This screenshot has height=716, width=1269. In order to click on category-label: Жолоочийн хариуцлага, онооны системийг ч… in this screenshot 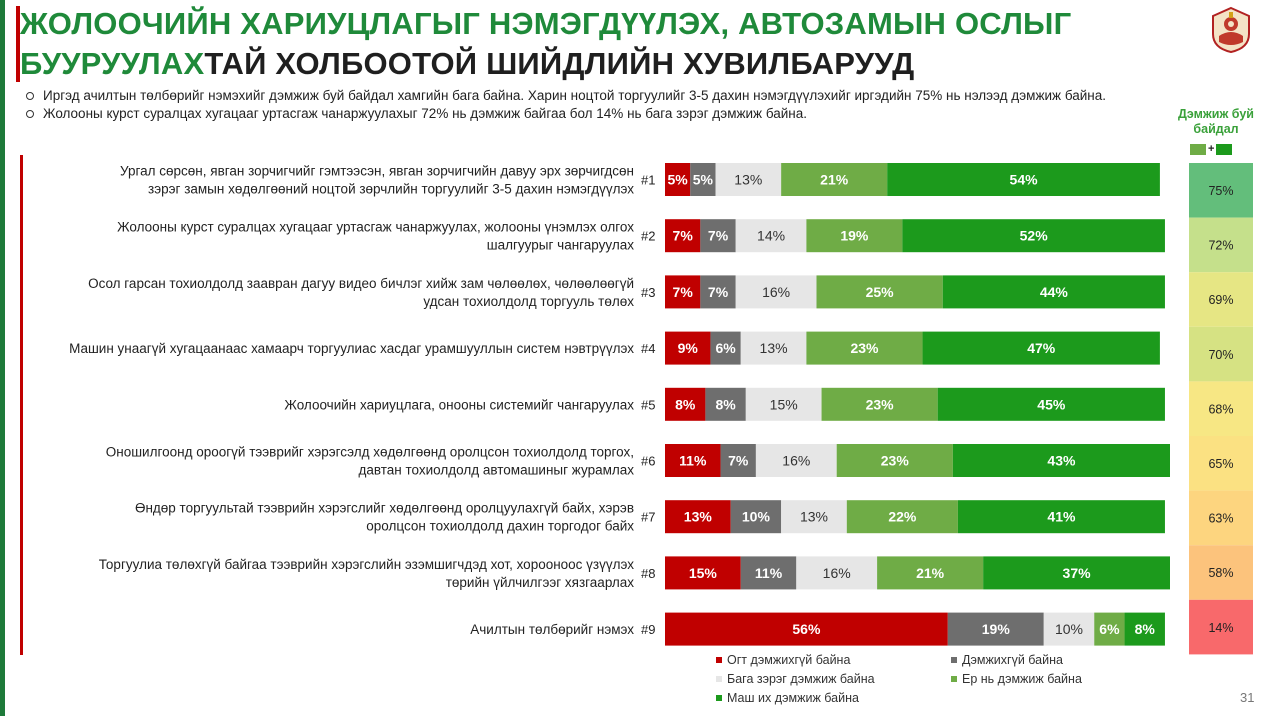, I will do `click(459, 404)`.